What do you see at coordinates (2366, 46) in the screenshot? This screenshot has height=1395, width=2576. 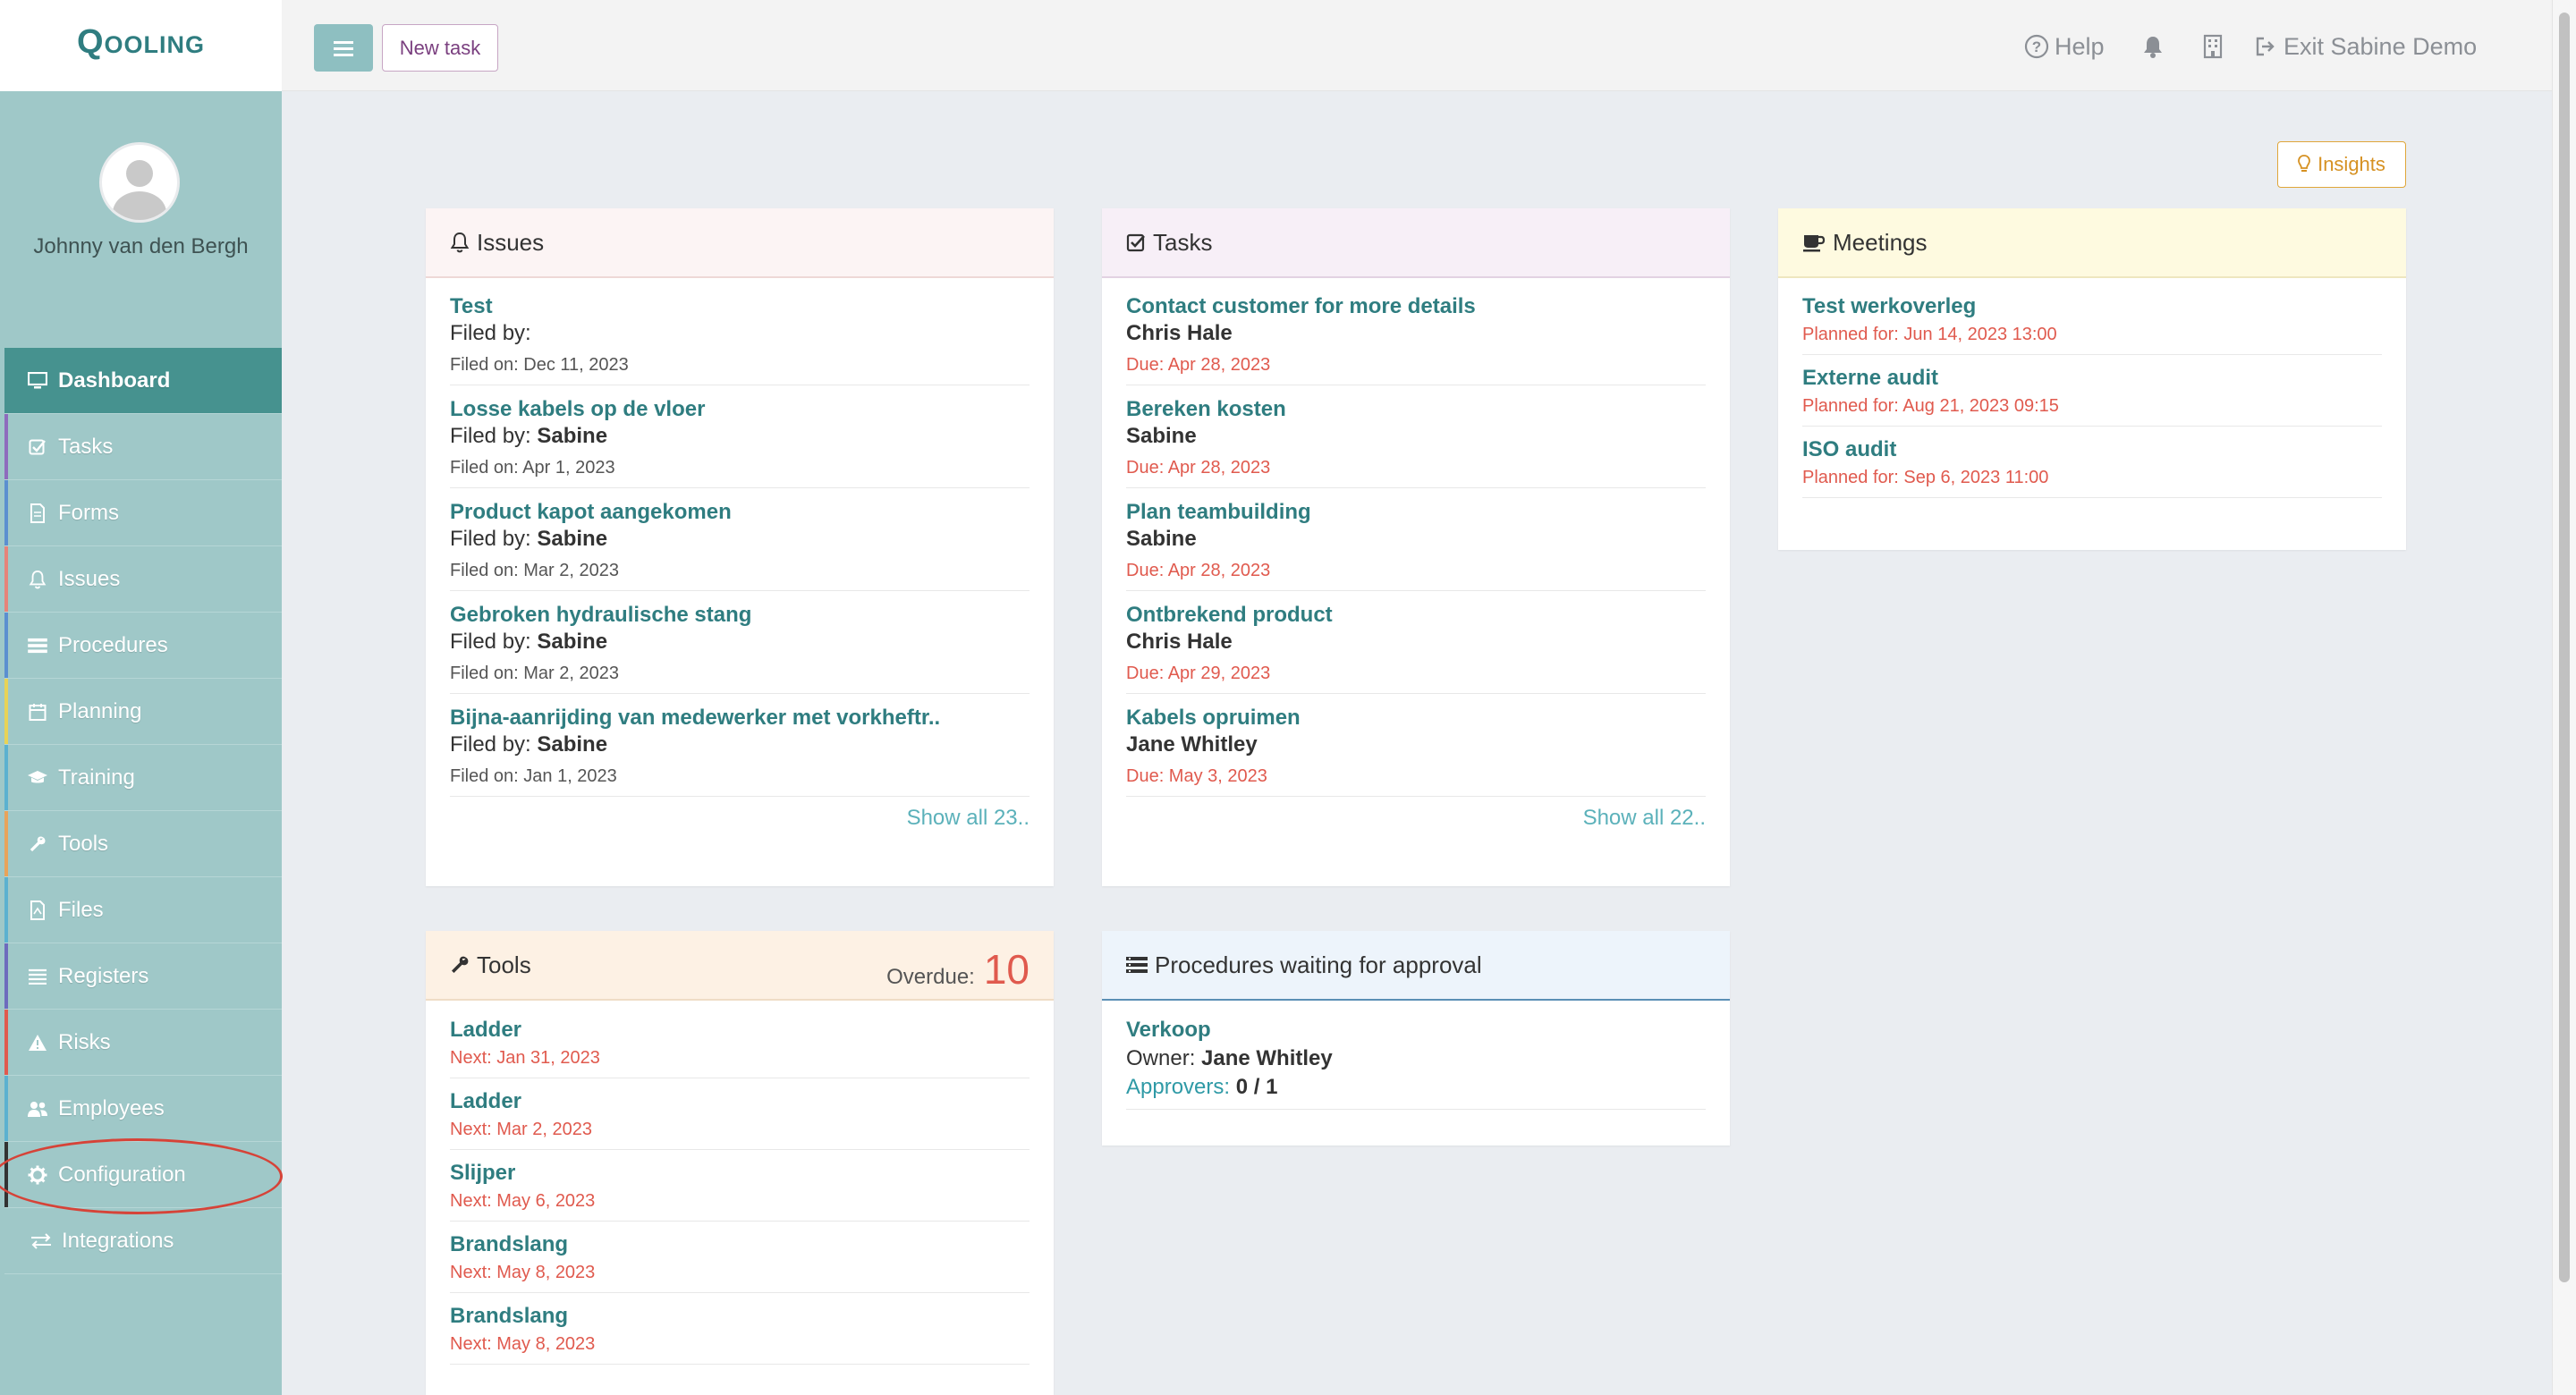 I see `exit-demo-link: Exit Sabine Demo` at bounding box center [2366, 46].